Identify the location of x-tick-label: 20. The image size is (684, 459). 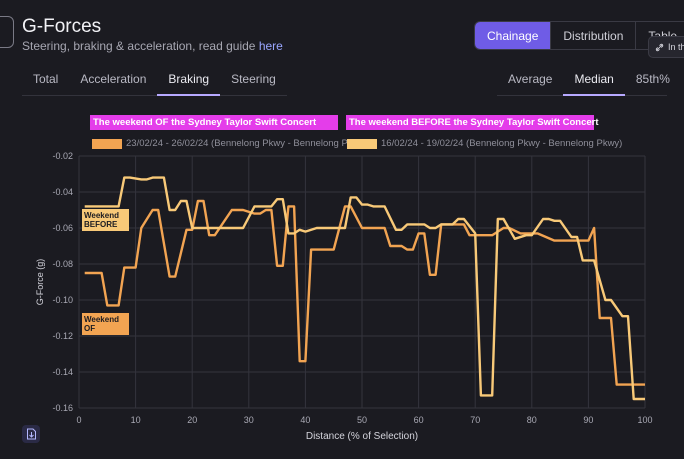
(192, 420).